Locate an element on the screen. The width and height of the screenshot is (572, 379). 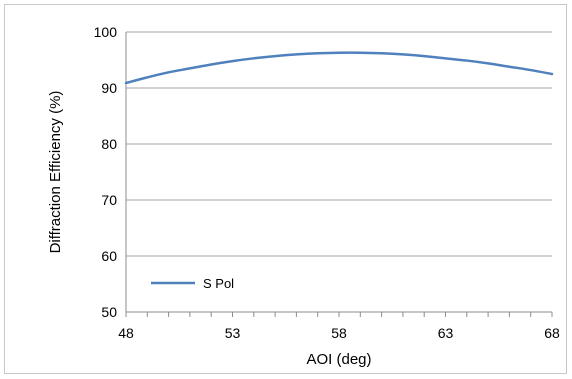
x-tick-label-53: 53 is located at coordinates (233, 333).